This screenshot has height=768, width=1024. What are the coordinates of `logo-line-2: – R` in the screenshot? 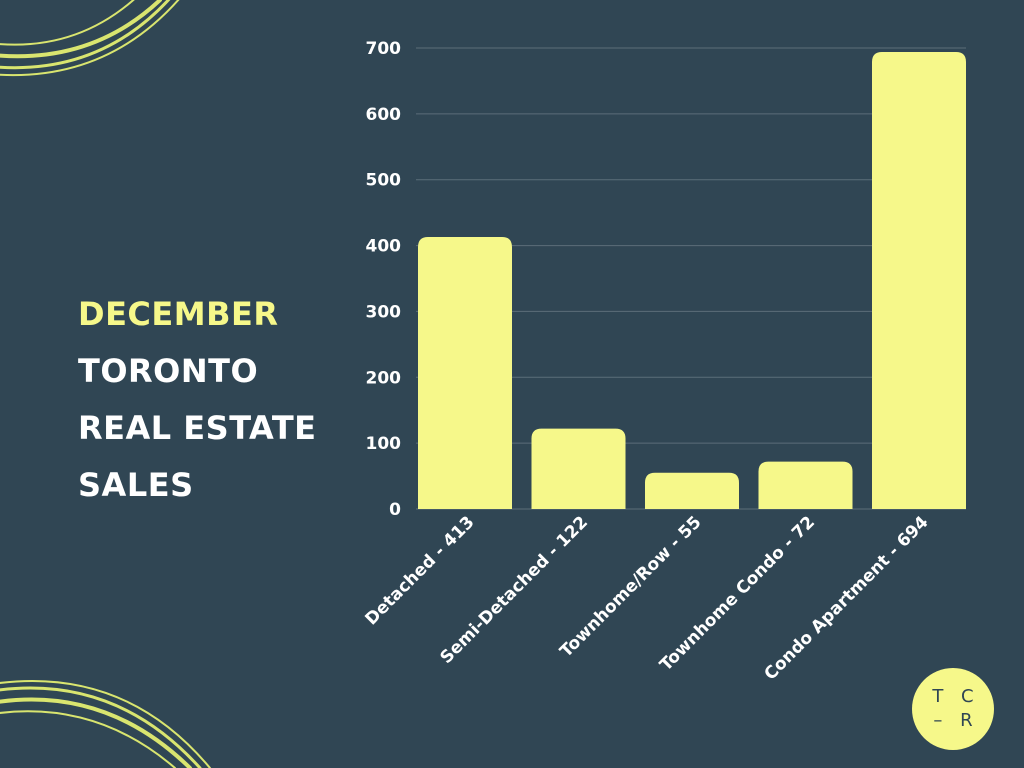 It's located at (956, 720).